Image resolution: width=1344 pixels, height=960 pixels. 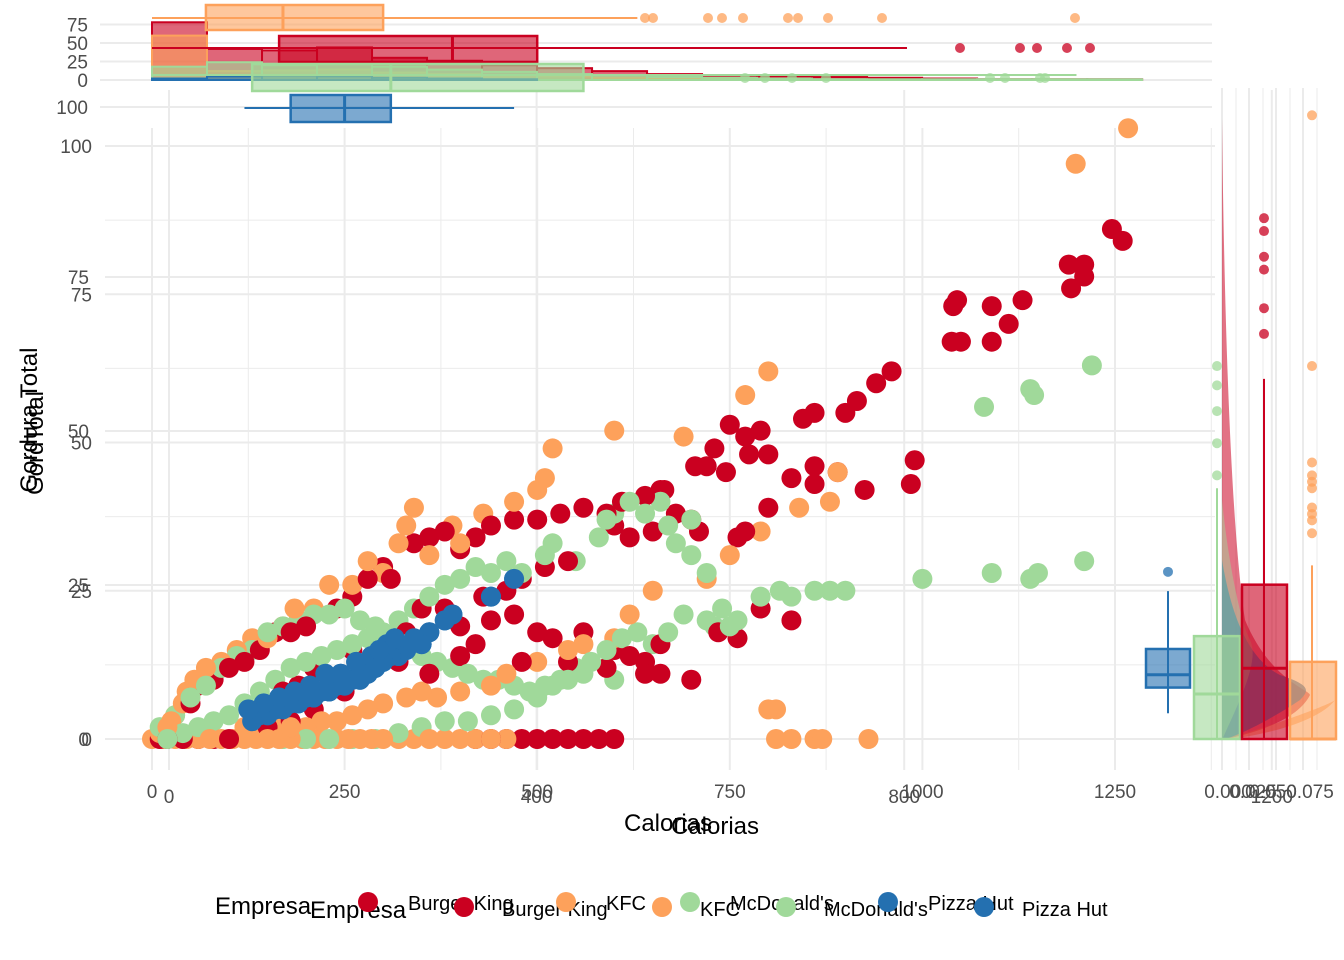 What do you see at coordinates (1115, 792) in the screenshot?
I see `x-tick-label: 1250` at bounding box center [1115, 792].